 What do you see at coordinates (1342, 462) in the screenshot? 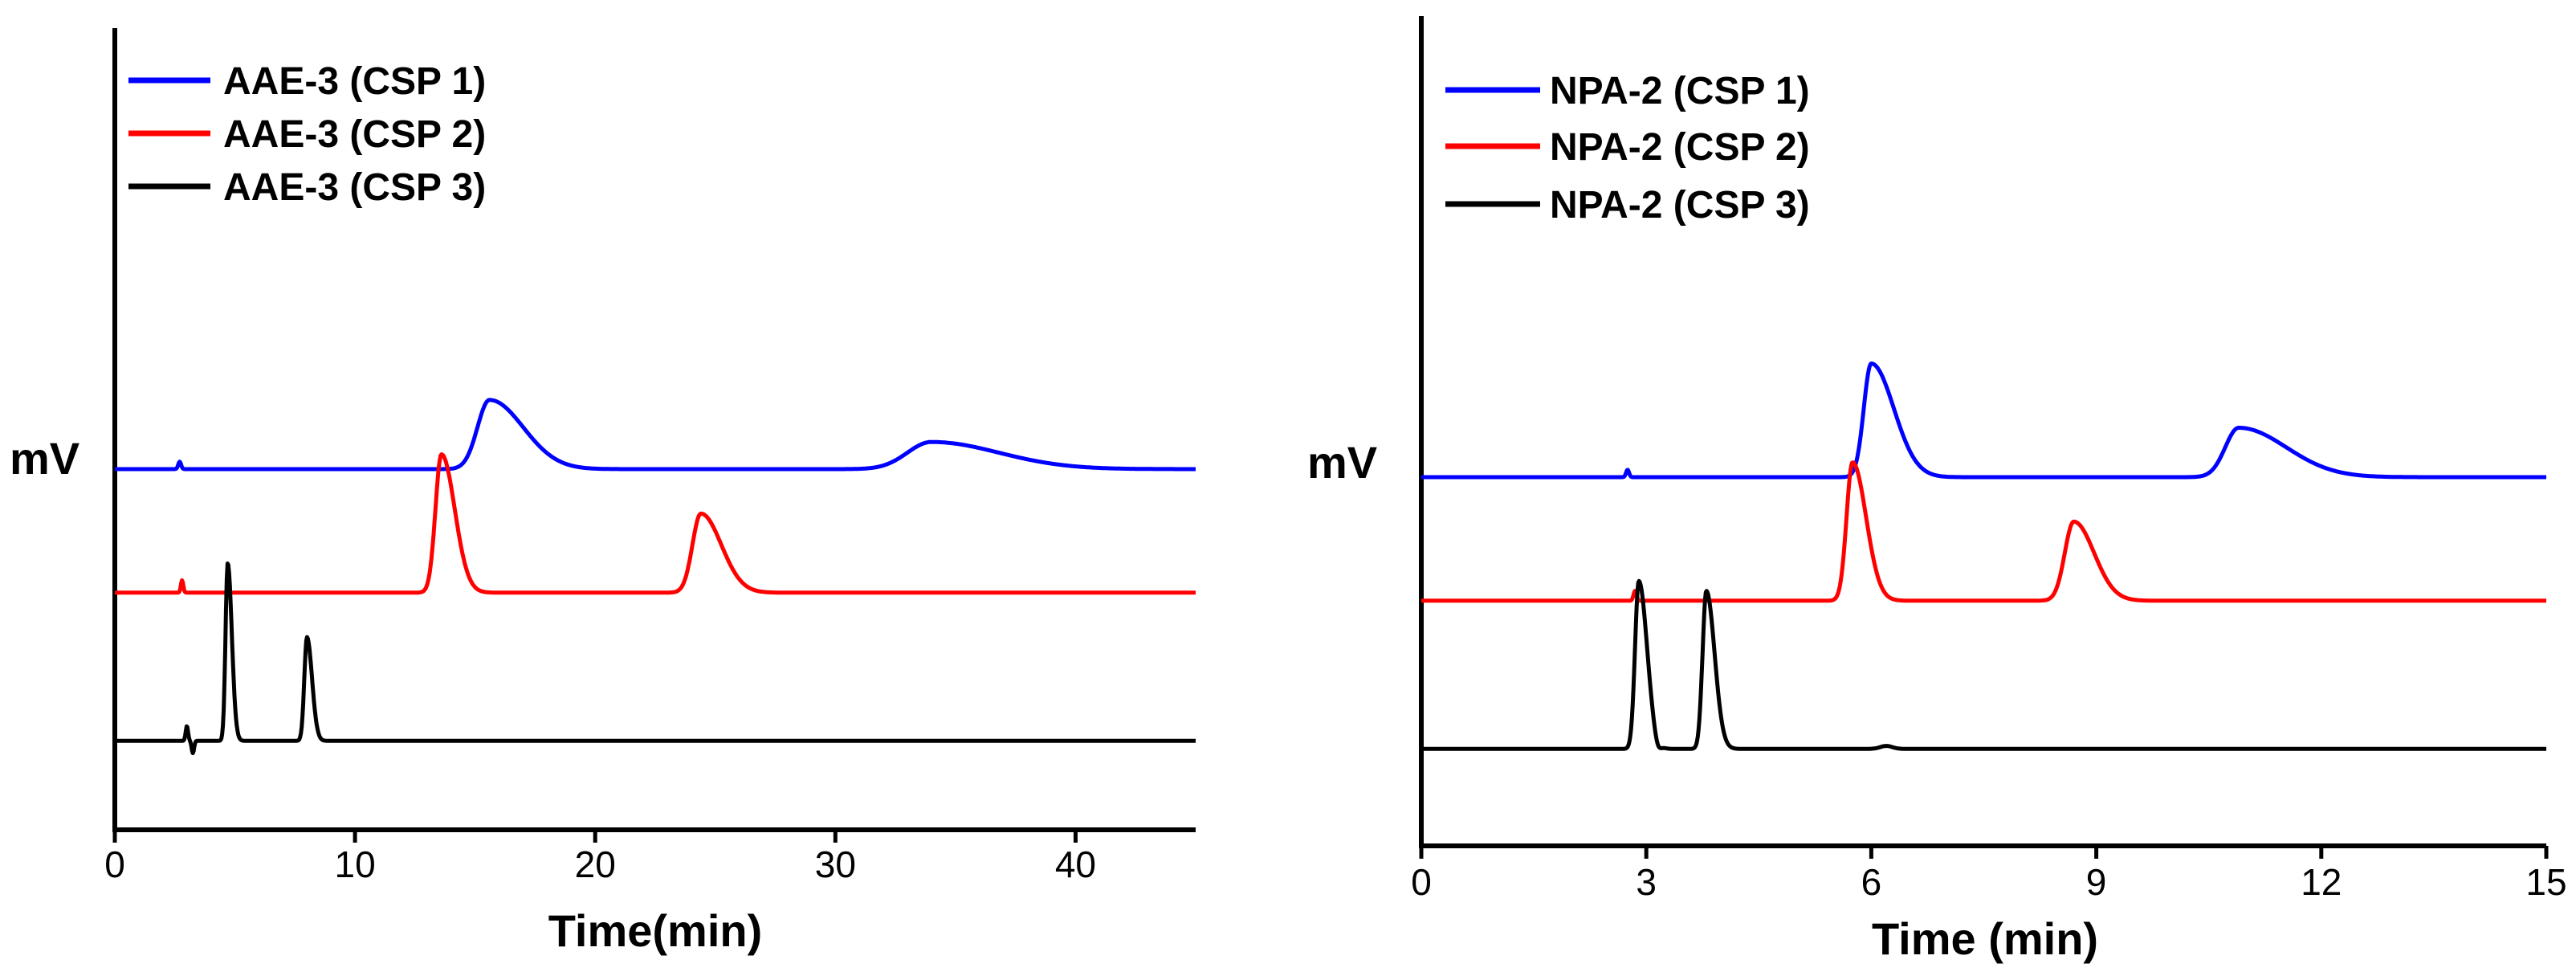
I see `y-axis-label-right: mV` at bounding box center [1342, 462].